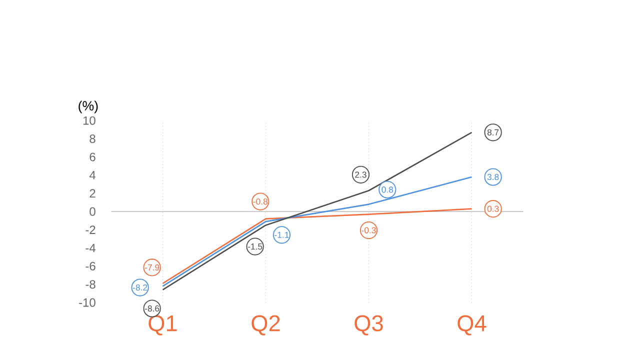 The image size is (640, 364). Describe the element at coordinates (162, 325) in the screenshot. I see `x-tick-label: Q1` at that location.